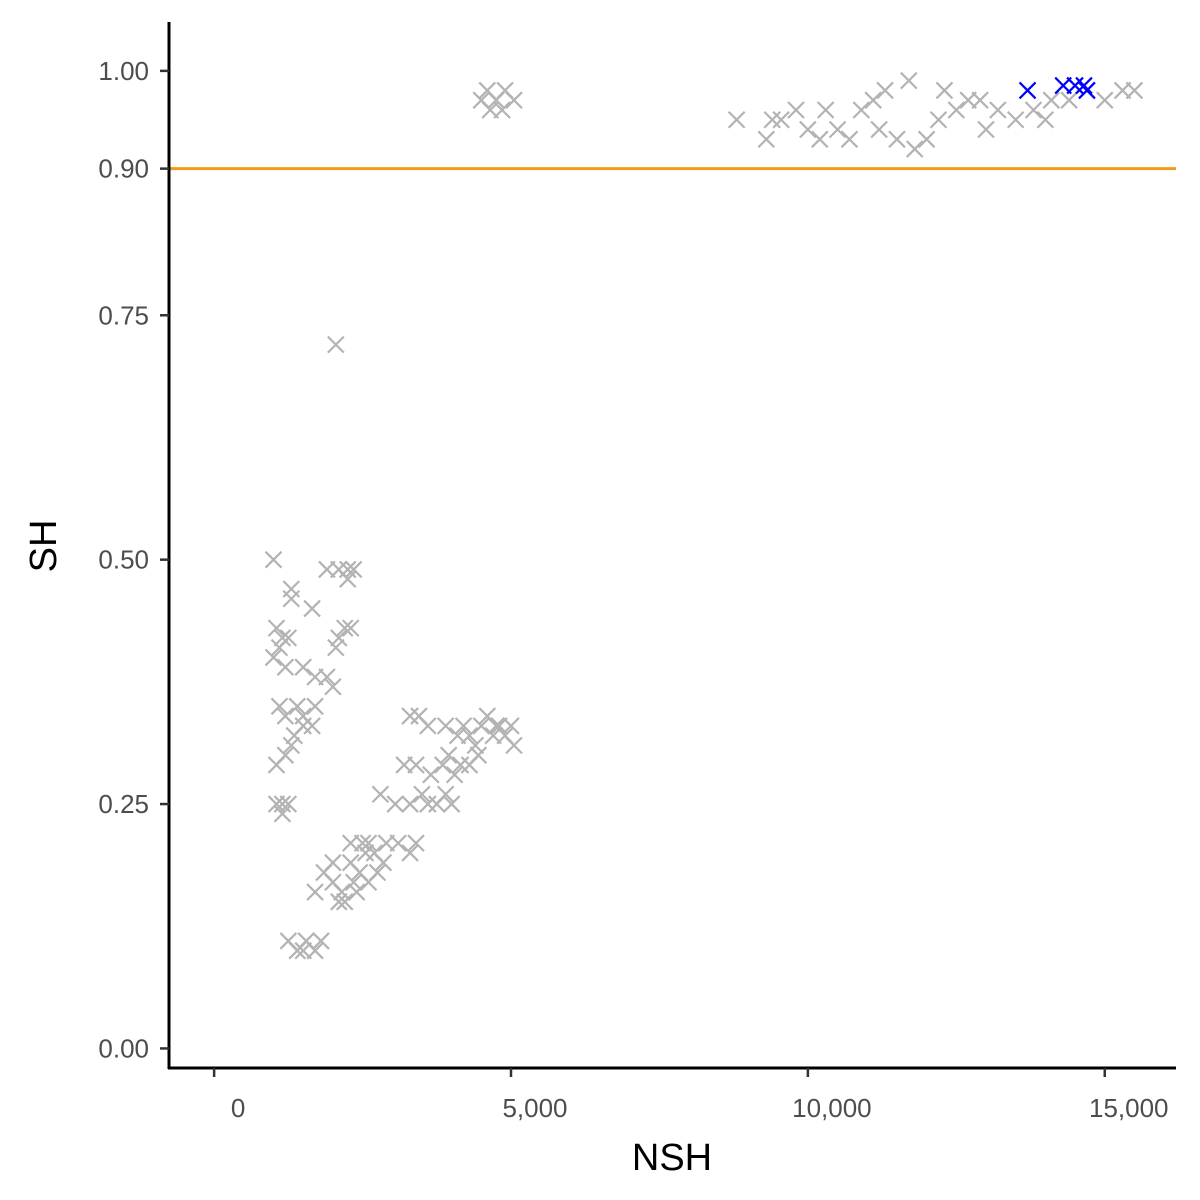 This screenshot has width=1200, height=1200. Describe the element at coordinates (44, 546) in the screenshot. I see `y-axis-title: SH` at that location.